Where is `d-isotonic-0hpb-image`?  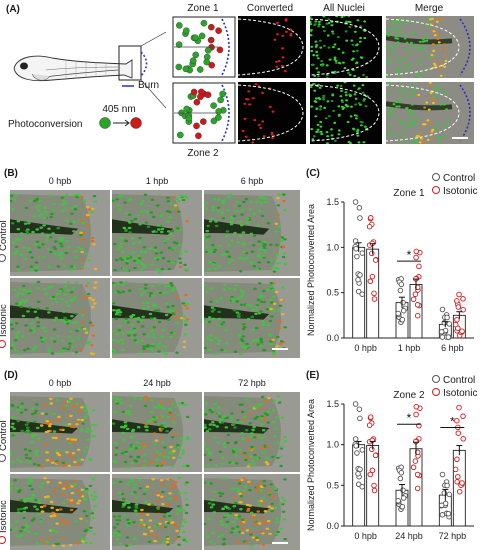 d-isotonic-0hpb-image is located at coordinates (60, 512).